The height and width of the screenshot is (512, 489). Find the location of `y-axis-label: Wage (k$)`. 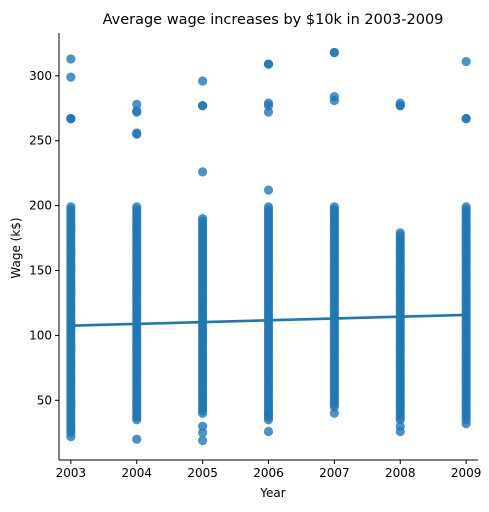

y-axis-label: Wage (k$) is located at coordinates (16, 247).